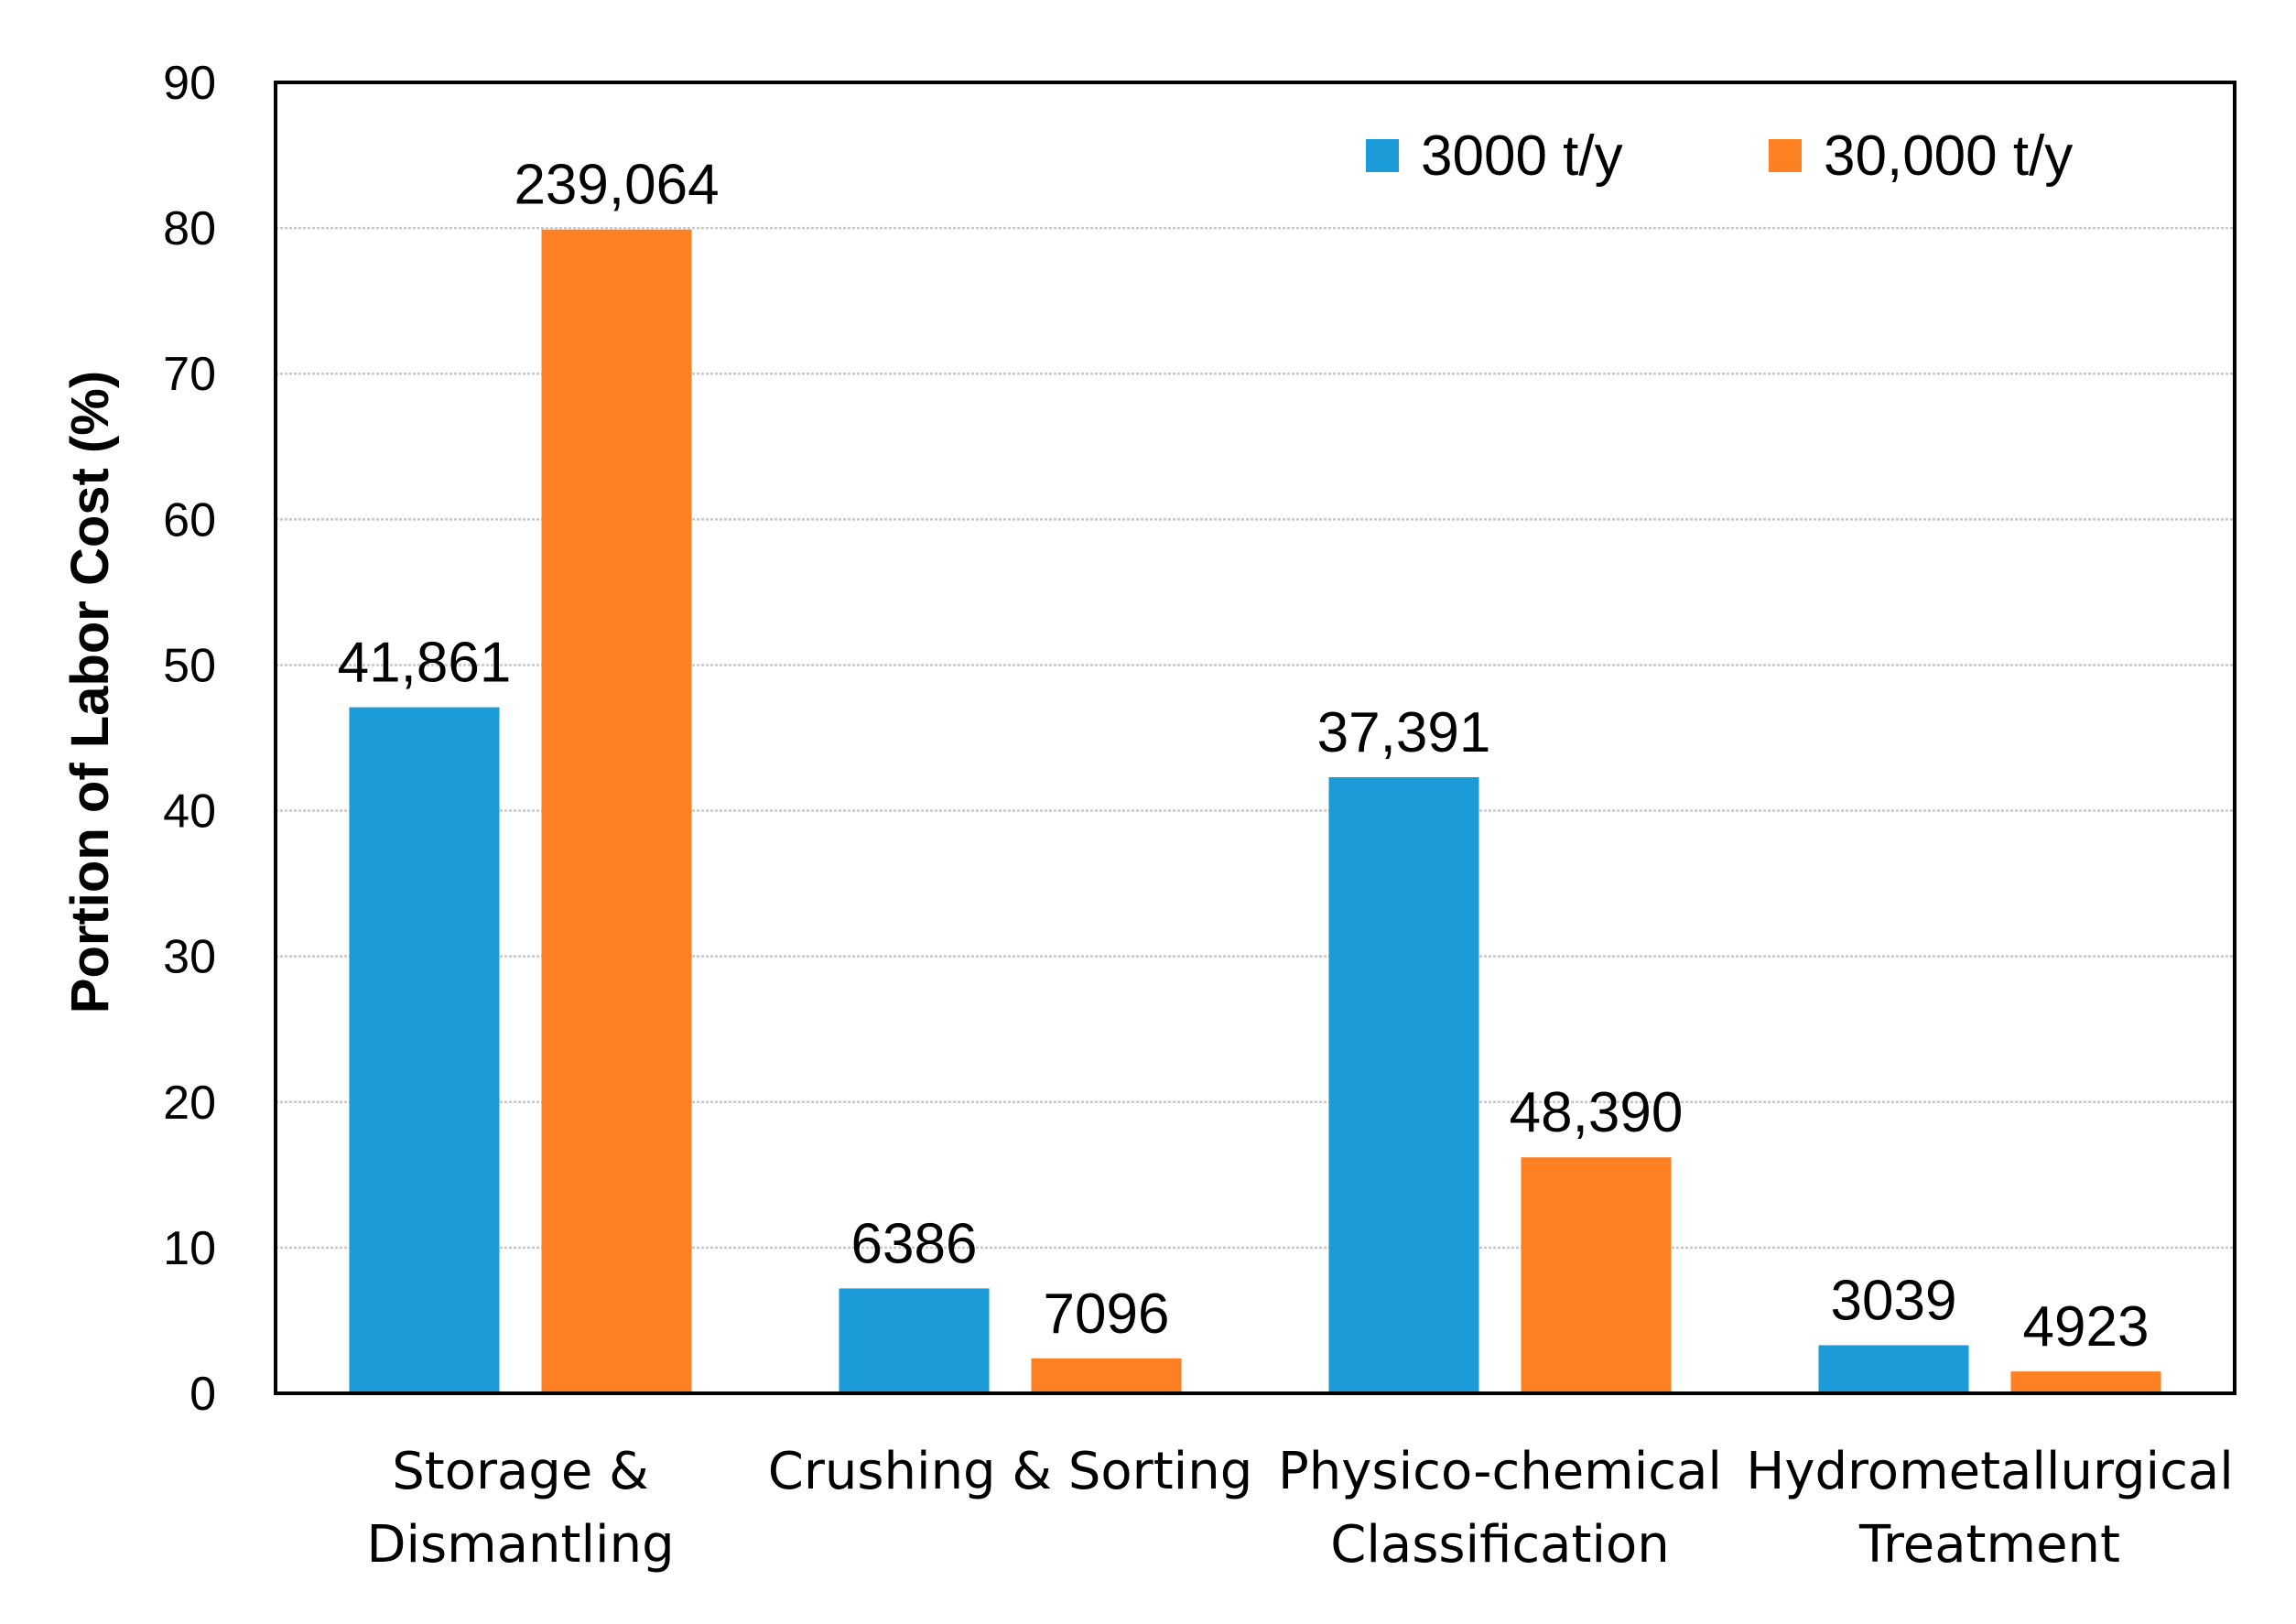 The image size is (2296, 1624). I want to click on category-label: Hydrometallurgical, so click(1990, 1471).